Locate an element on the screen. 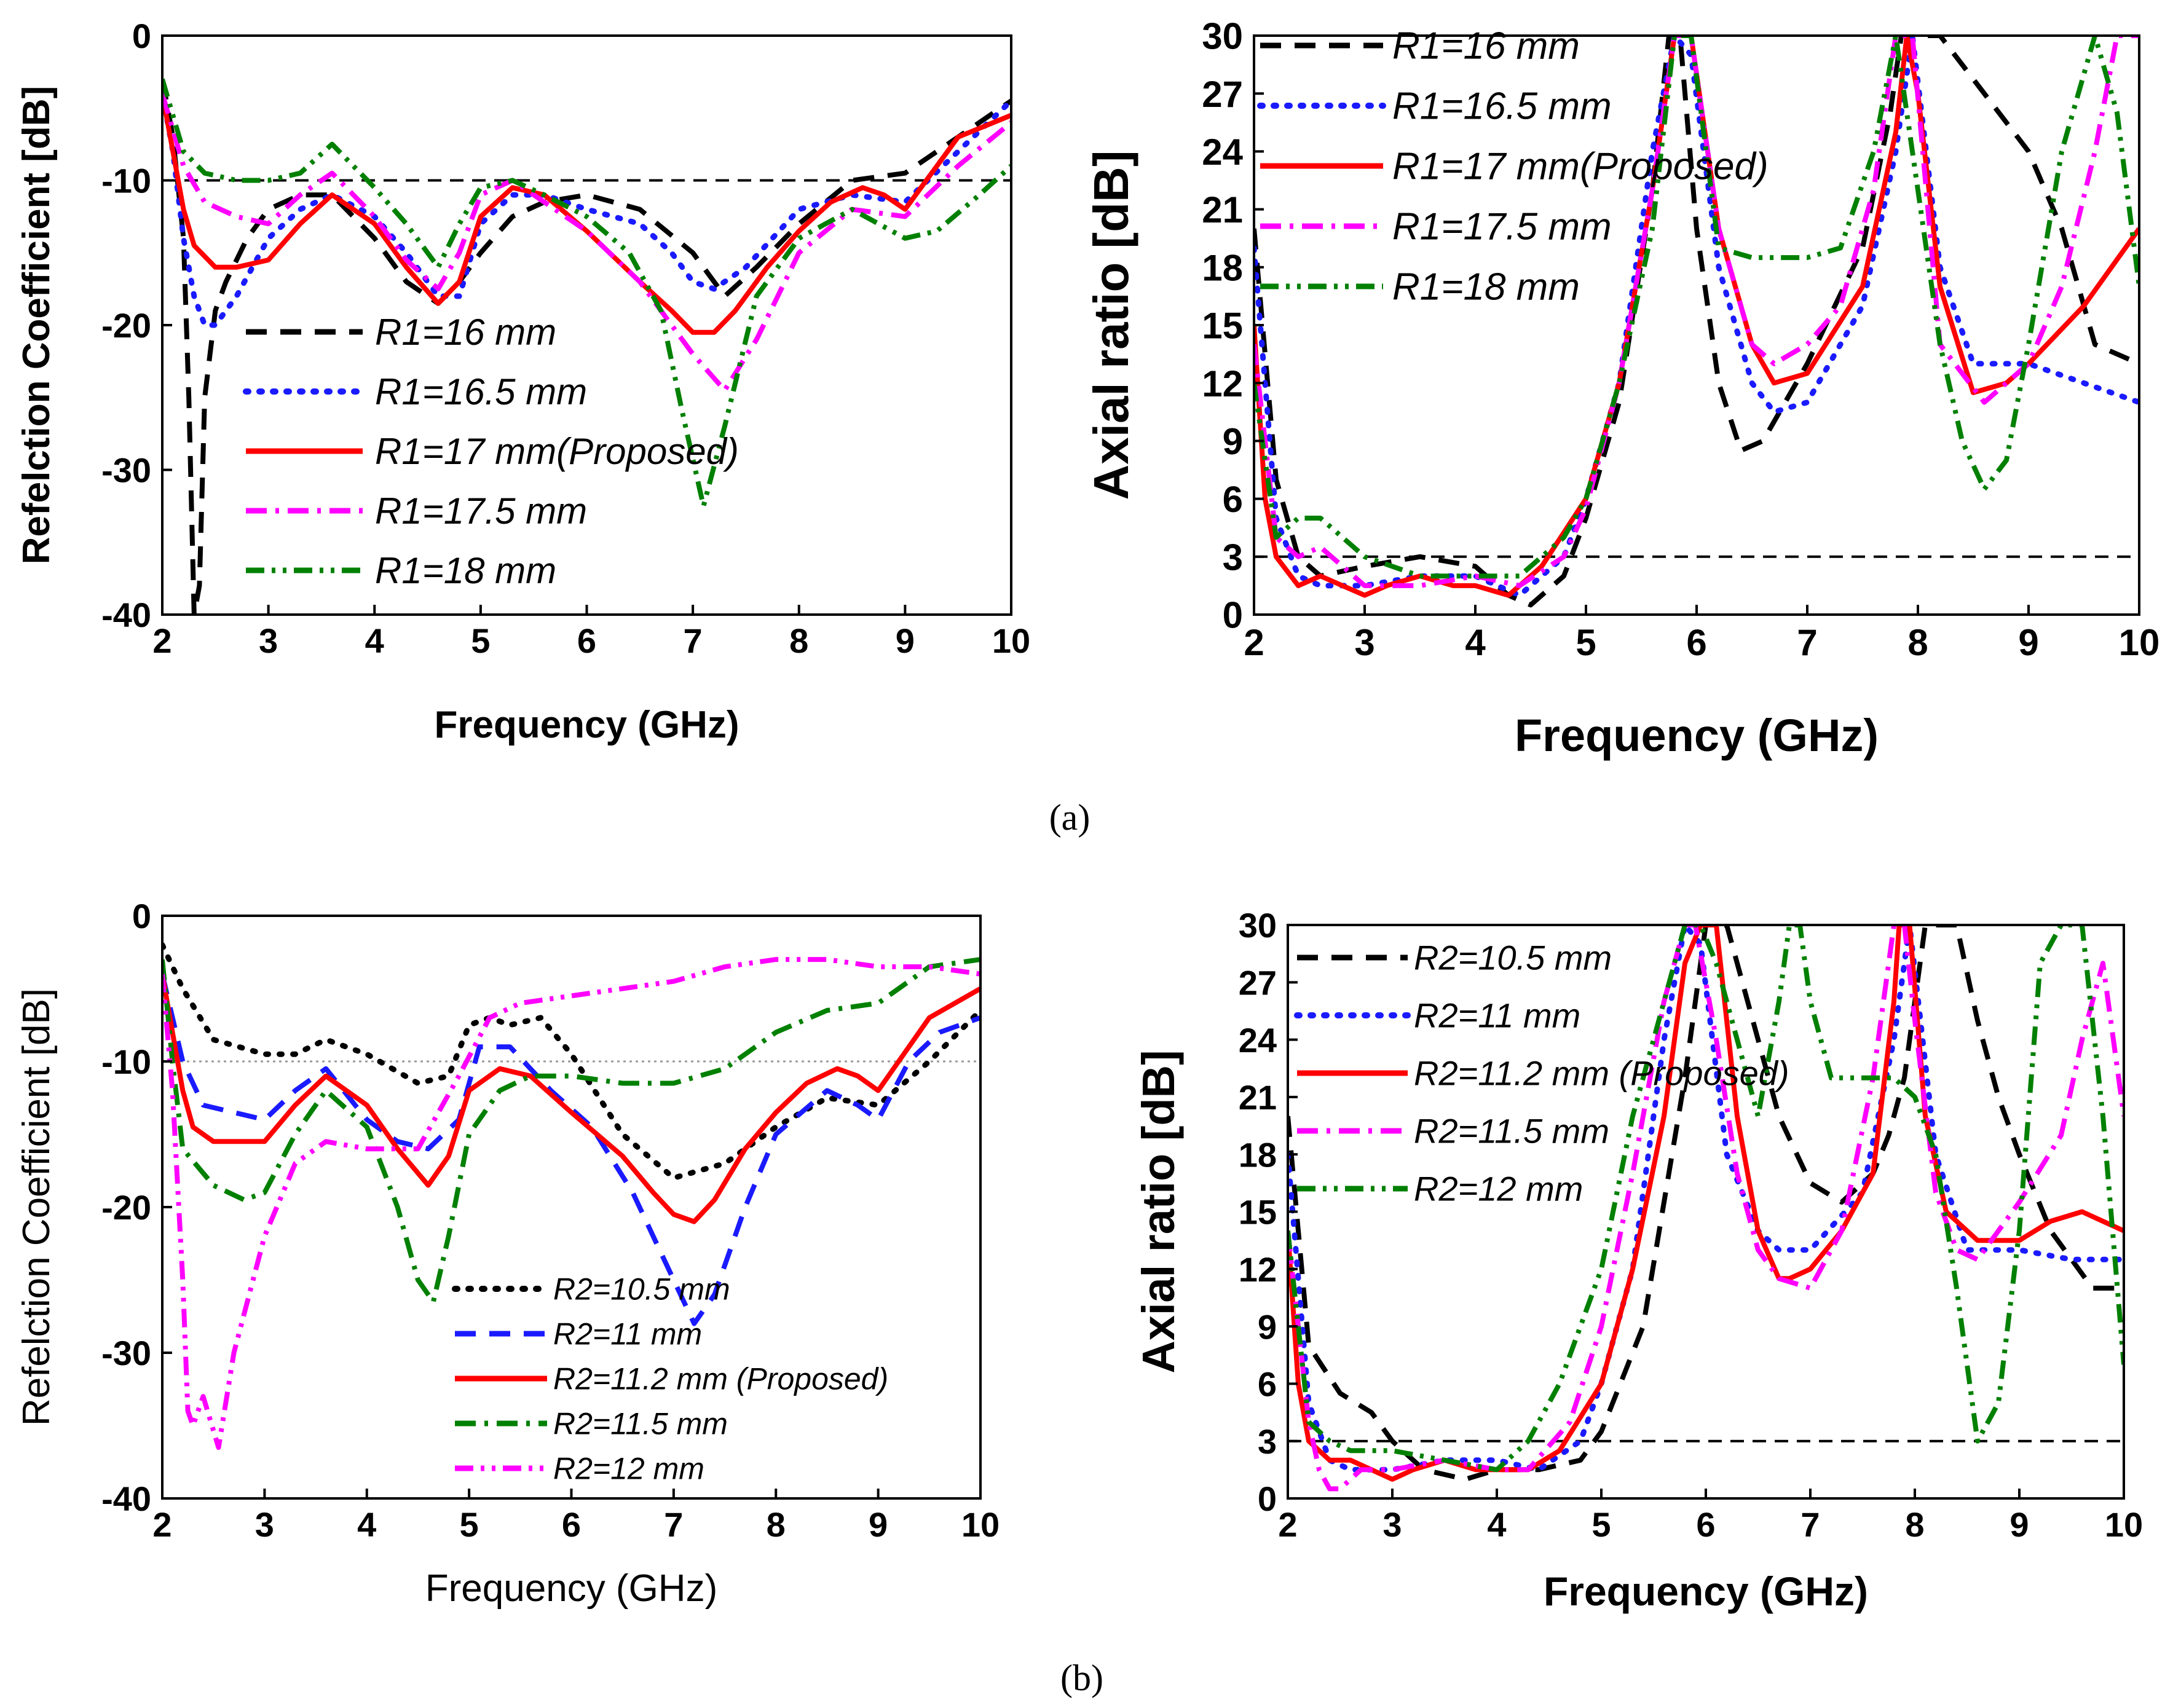  plot-frame is located at coordinates (1706, 1212).